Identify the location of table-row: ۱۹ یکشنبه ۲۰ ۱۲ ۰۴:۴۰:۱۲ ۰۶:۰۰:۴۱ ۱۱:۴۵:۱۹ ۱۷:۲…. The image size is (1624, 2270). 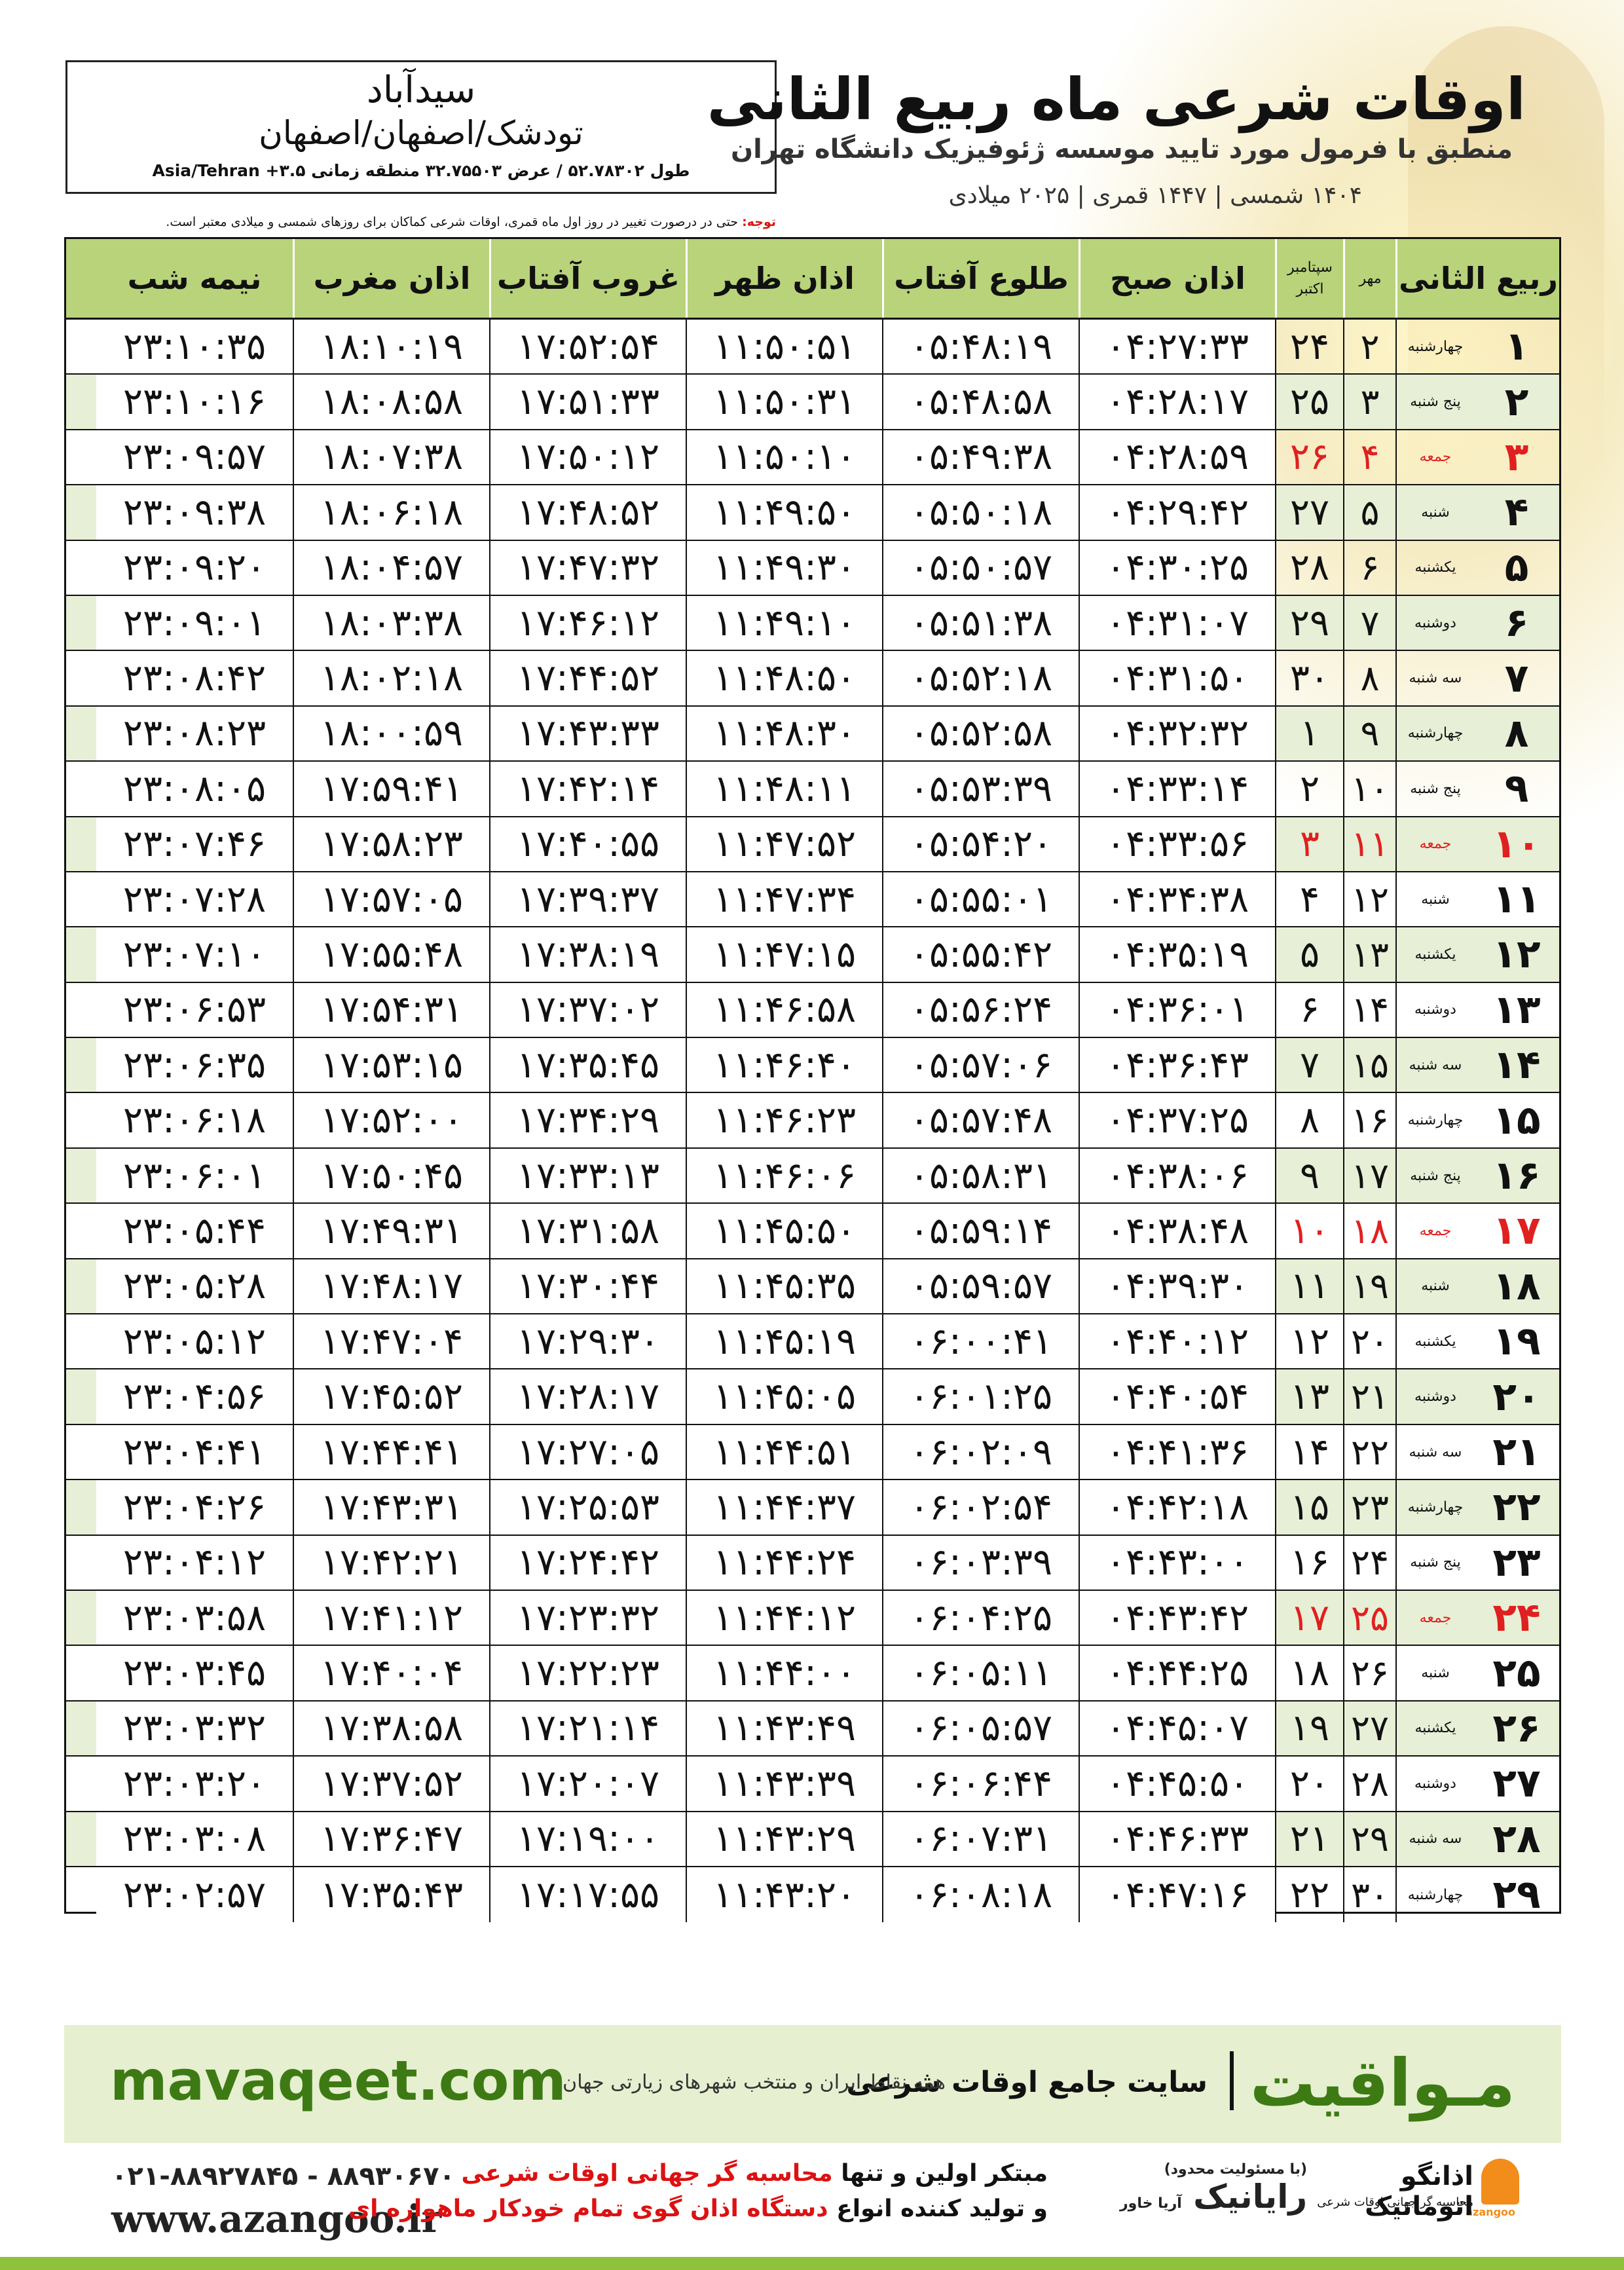
(812, 1342).